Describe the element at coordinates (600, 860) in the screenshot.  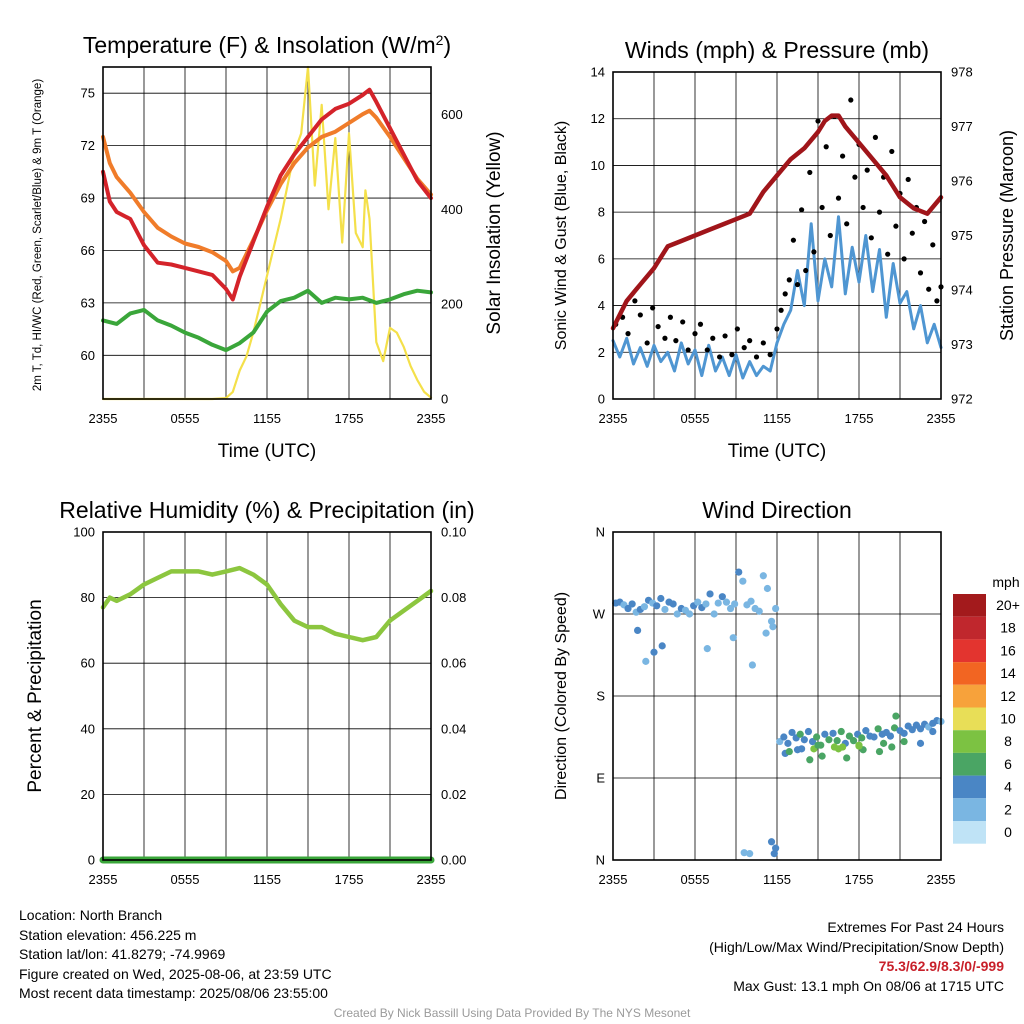
I see `y-tick-label: N` at that location.